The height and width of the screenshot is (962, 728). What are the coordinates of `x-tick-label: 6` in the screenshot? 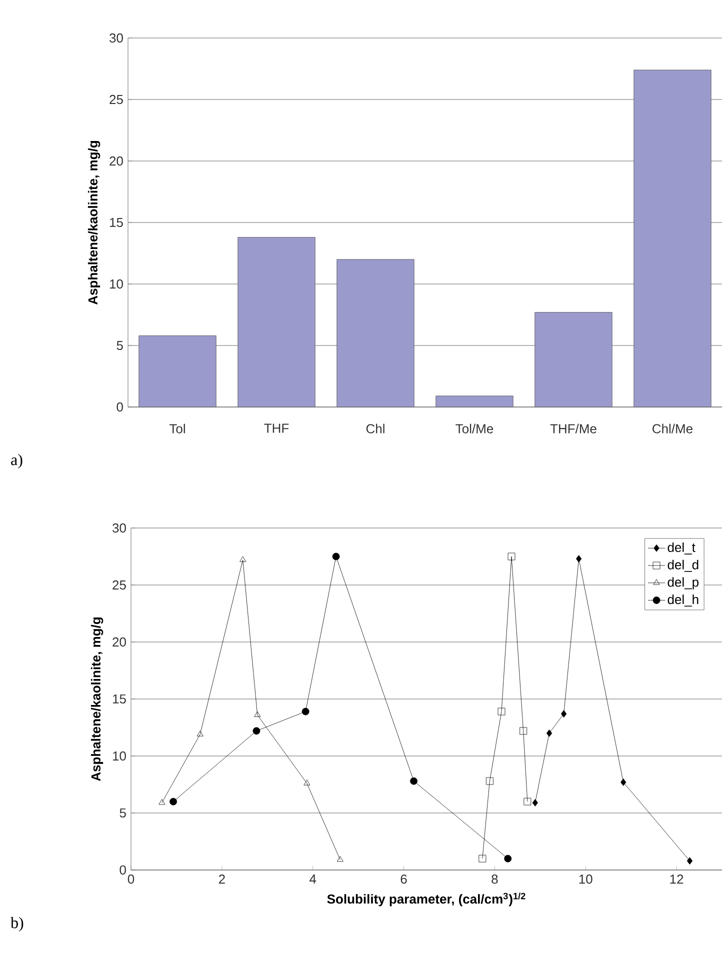 It's located at (403, 879).